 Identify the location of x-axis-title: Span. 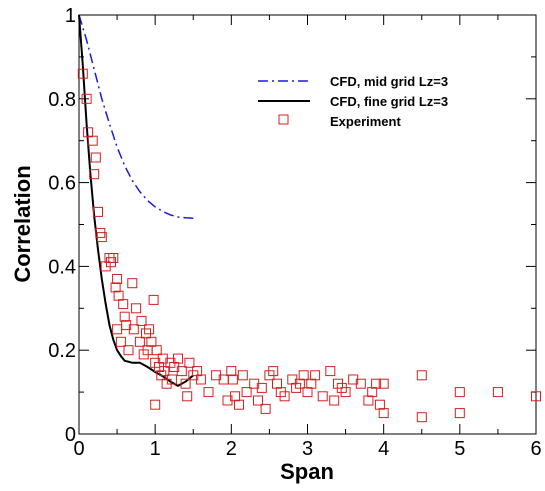
(307, 471).